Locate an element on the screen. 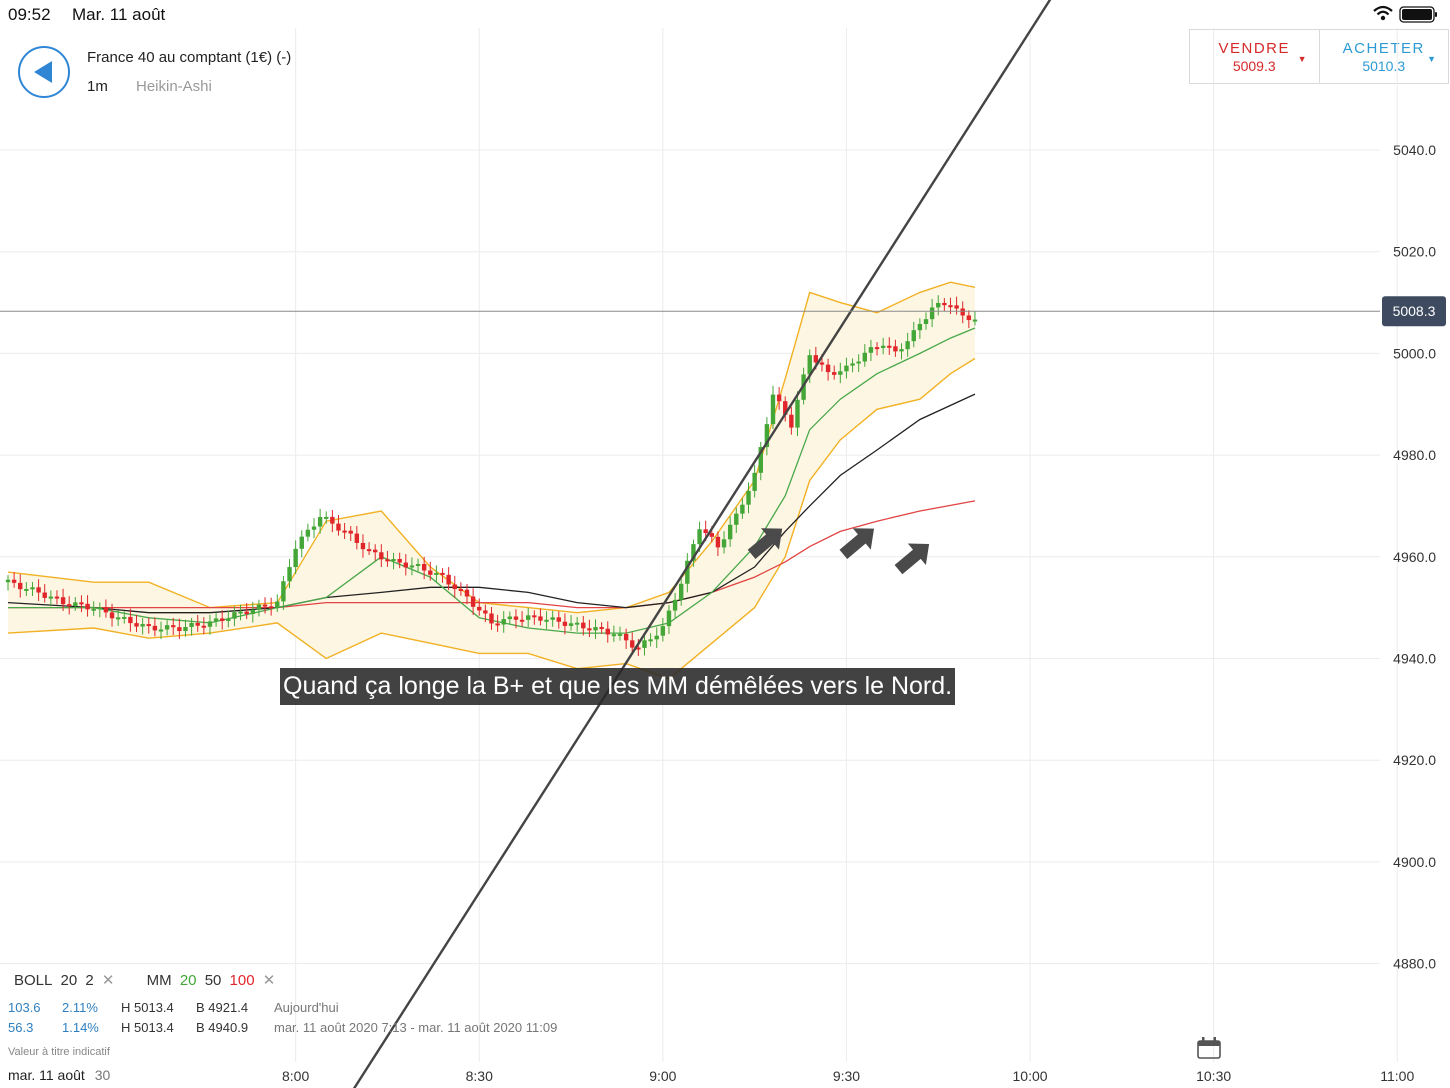 The height and width of the screenshot is (1088, 1450). sell-caret-icon: ▼ is located at coordinates (1302, 59).